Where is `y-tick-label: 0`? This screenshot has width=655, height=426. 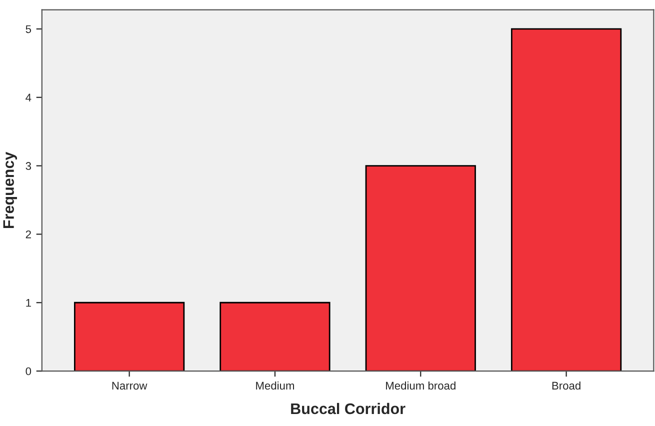
y-tick-label: 0 is located at coordinates (29, 371).